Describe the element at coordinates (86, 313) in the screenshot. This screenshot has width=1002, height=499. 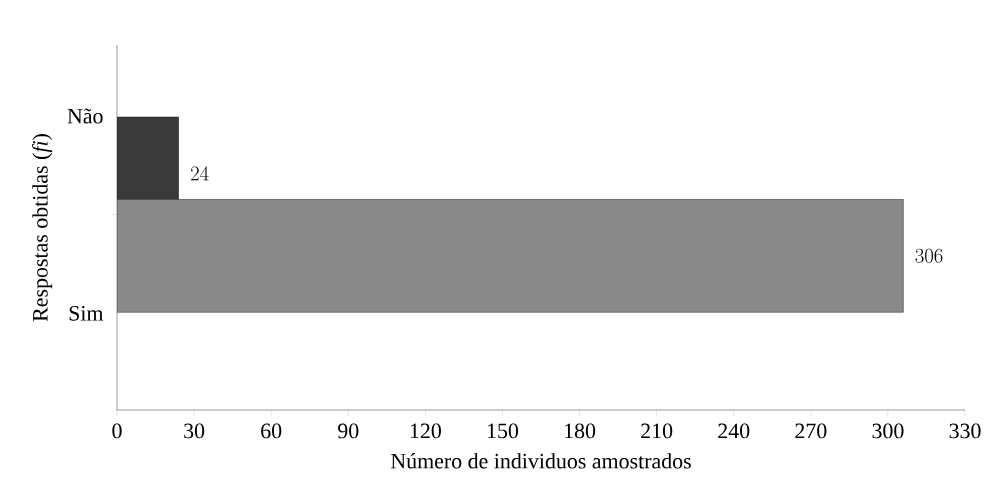
I see `y-tick-label: Sim` at that location.